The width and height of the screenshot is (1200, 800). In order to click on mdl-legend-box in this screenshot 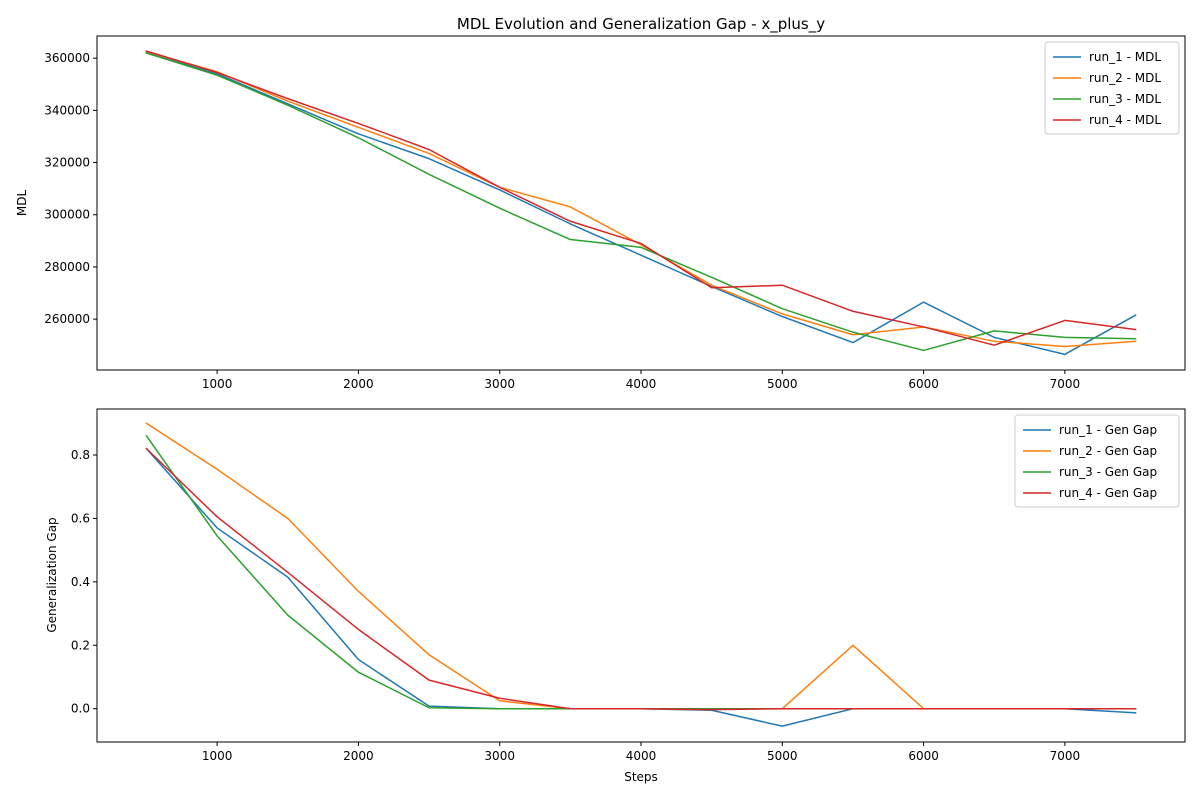, I will do `click(1112, 88)`.